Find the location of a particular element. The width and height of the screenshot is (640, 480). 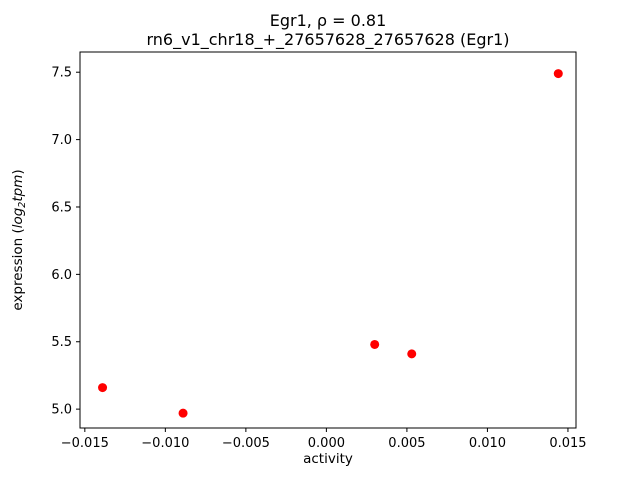

y-axis-label-sub: 2 is located at coordinates (22, 205).